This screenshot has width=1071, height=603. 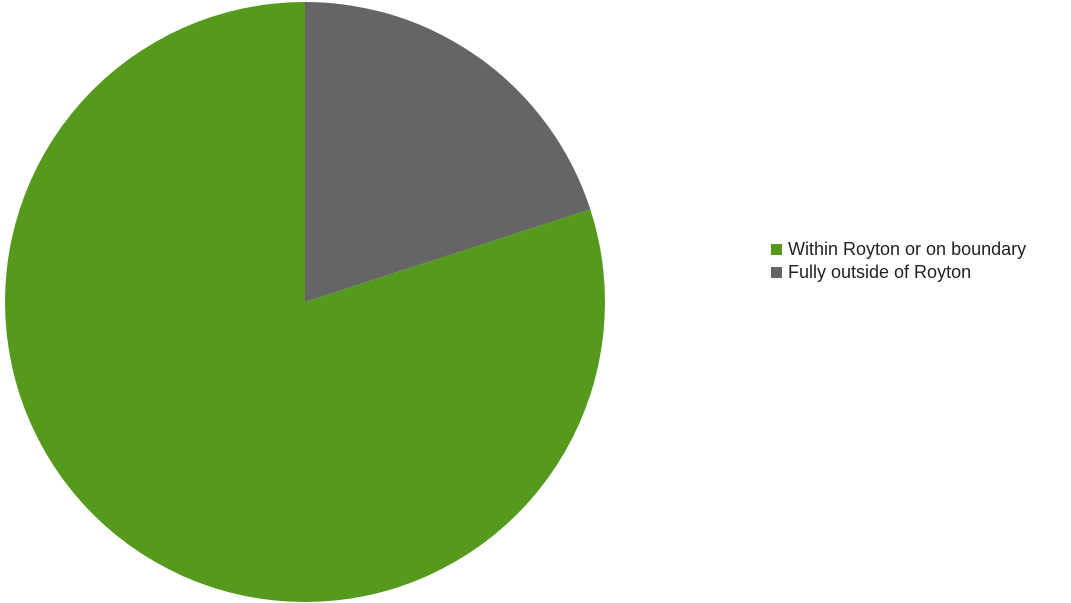 I want to click on legend-item-outside-royton: Fully outside of Royton, so click(x=898, y=272).